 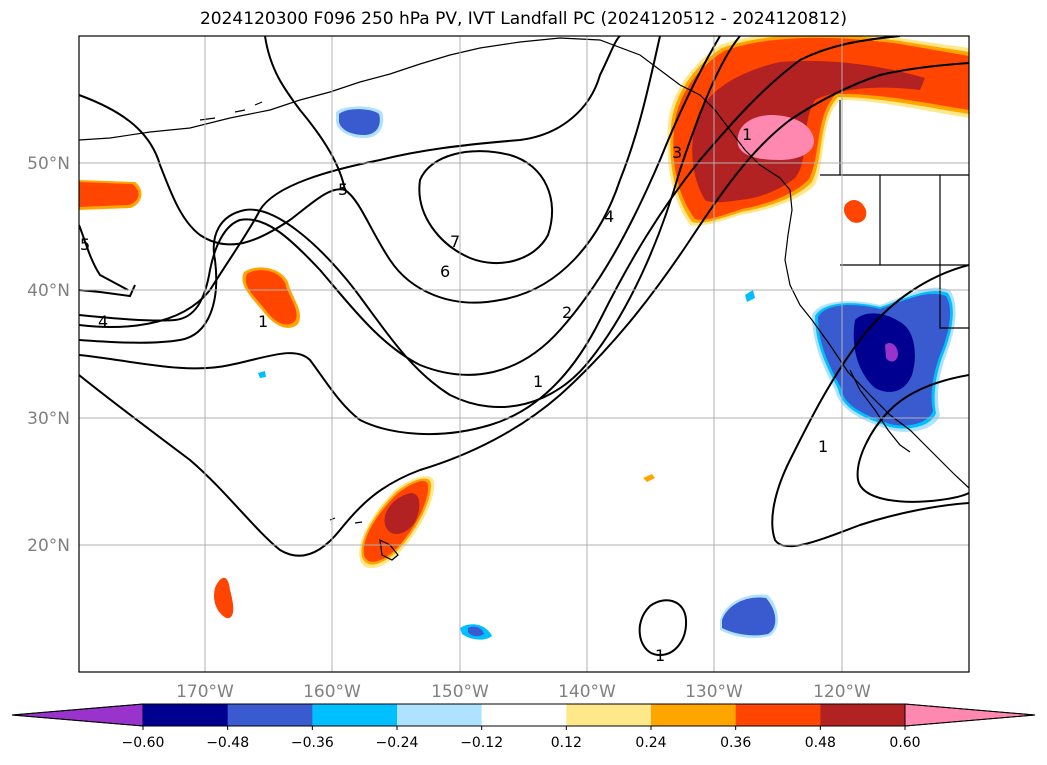 I want to click on colorbar-tick-label: −0.36, so click(x=312, y=743).